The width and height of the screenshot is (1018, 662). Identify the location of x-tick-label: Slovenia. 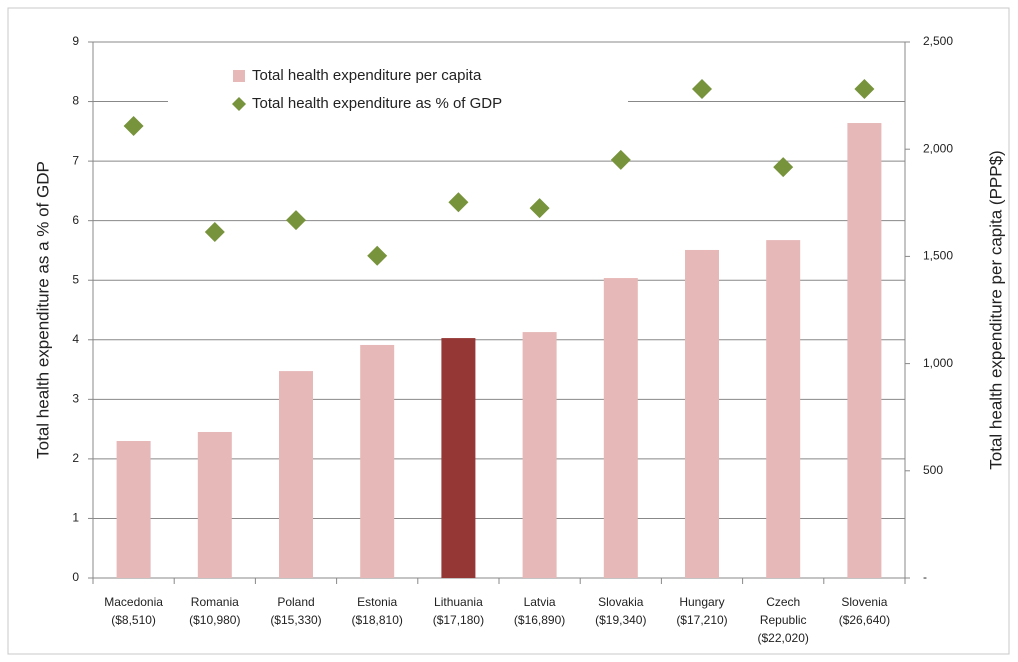
(864, 602).